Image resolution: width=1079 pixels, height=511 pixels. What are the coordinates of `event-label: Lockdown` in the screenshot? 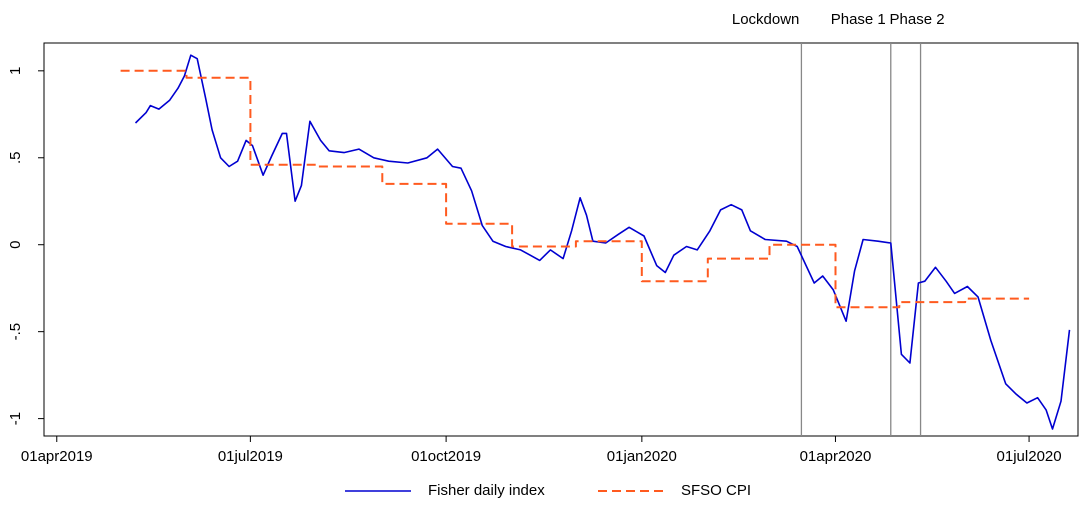 It's located at (766, 19).